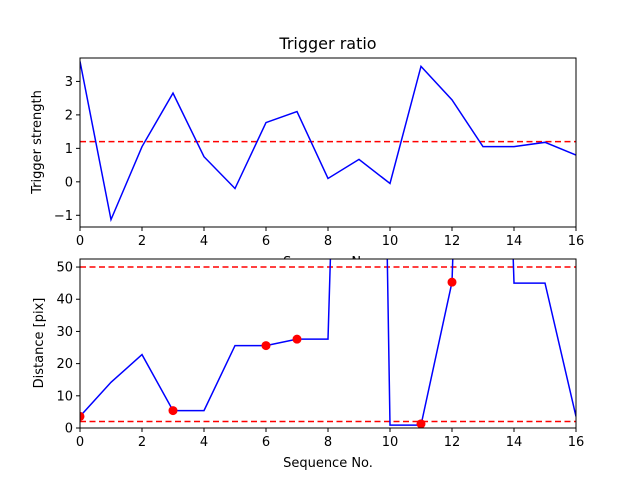 Image resolution: width=640 pixels, height=480 pixels. Describe the element at coordinates (68, 349) in the screenshot. I see `bottom-chart-y-ticks: 0 10 20 30 40 50` at that location.